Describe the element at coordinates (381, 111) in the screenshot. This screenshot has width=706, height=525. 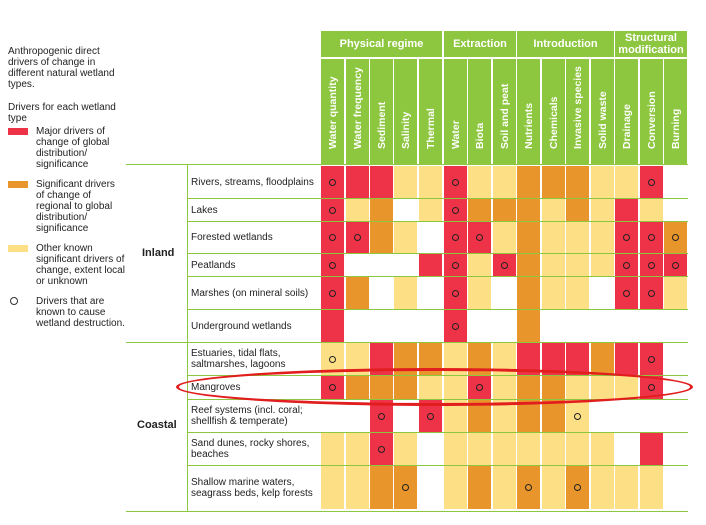
I see `column-header: Sediment` at that location.